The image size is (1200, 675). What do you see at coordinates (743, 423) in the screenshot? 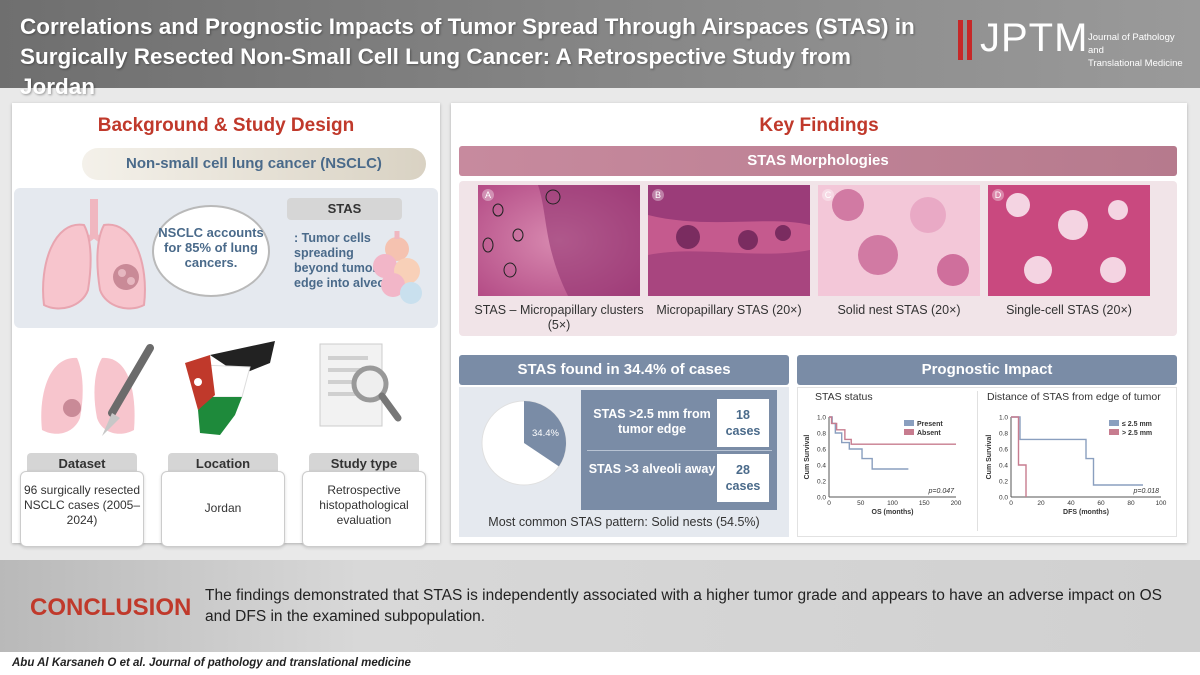
I see `table-row-1-value: 18 cases` at bounding box center [743, 423].